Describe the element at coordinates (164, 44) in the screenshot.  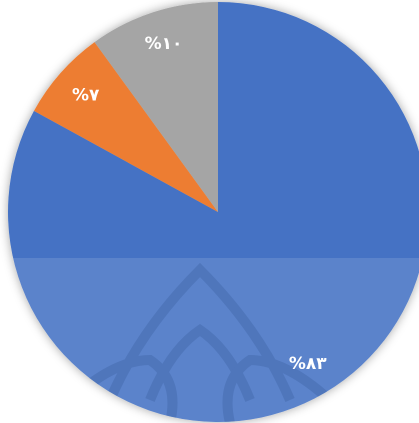
I see `data-label: %۱۰` at that location.